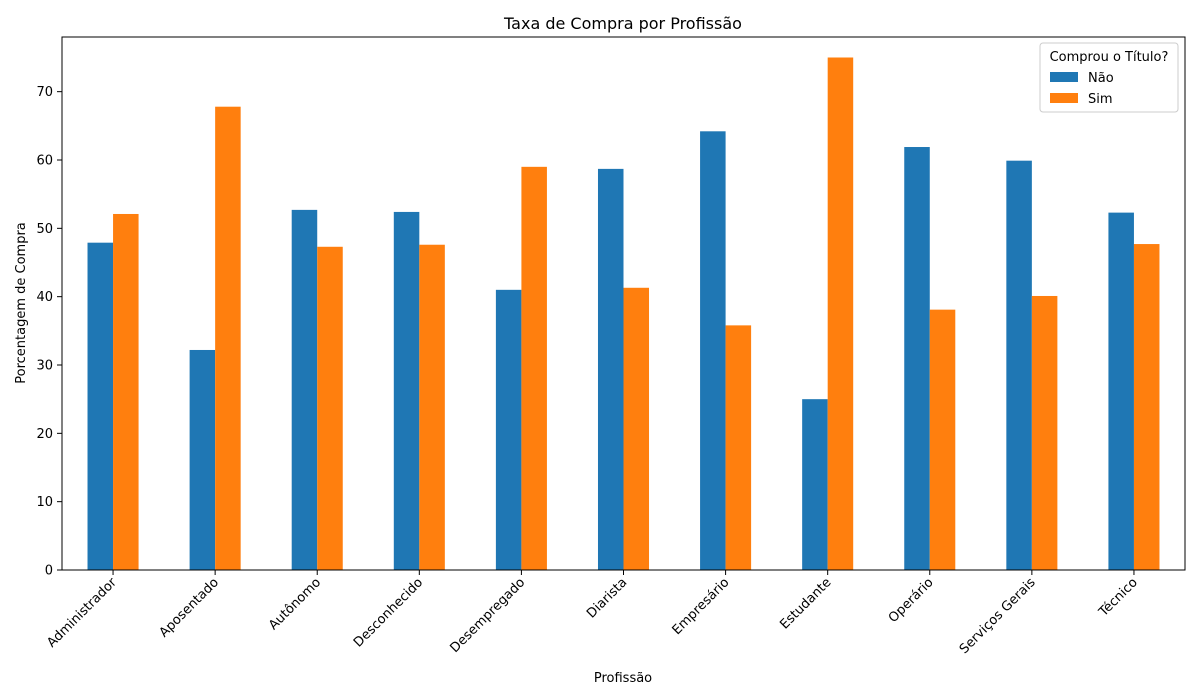 This screenshot has height=700, width=1200. I want to click on bar-sim-operario, so click(942, 439).